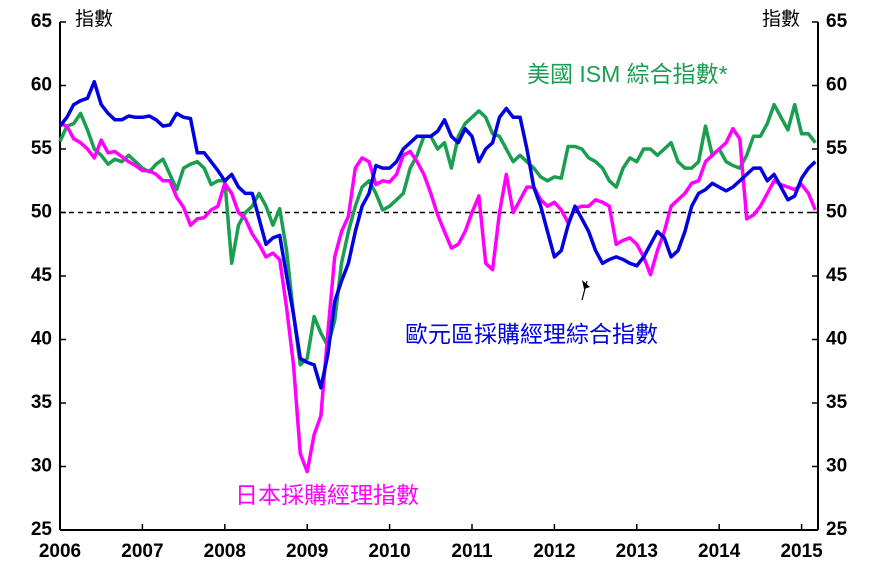 The width and height of the screenshot is (875, 577). Describe the element at coordinates (42, 21) in the screenshot. I see `y-tick-label: 65` at that location.